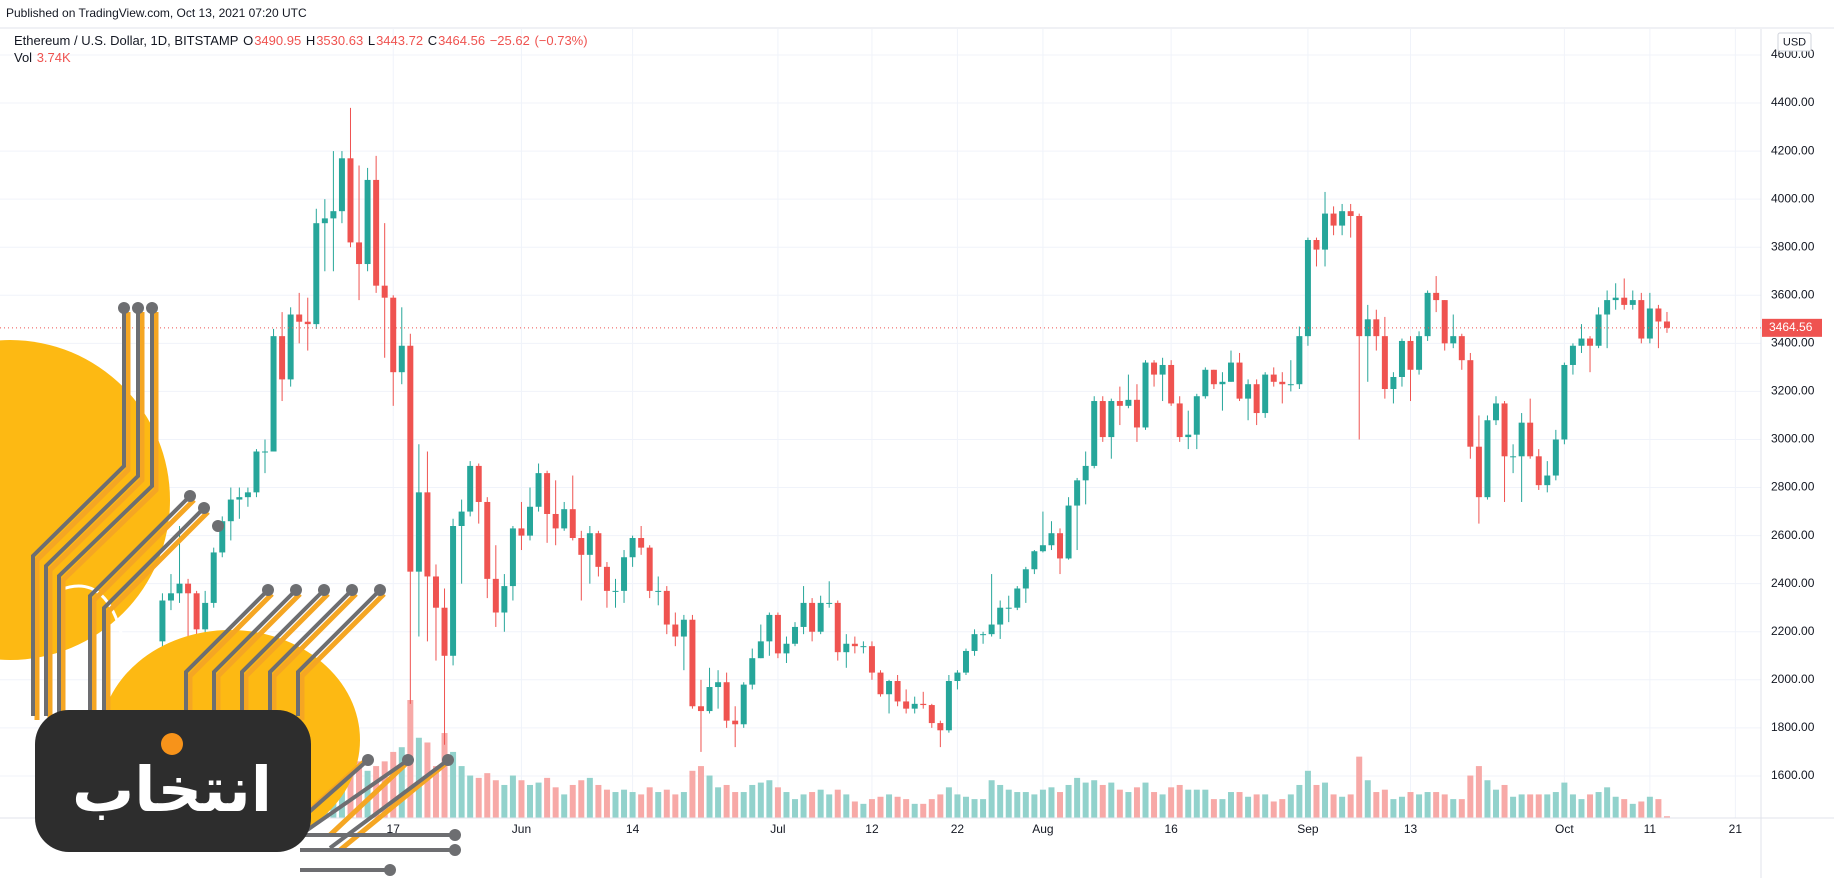 This screenshot has height=878, width=1834. Describe the element at coordinates (1793, 294) in the screenshot. I see `y-tick-label: 3600.00` at that location.